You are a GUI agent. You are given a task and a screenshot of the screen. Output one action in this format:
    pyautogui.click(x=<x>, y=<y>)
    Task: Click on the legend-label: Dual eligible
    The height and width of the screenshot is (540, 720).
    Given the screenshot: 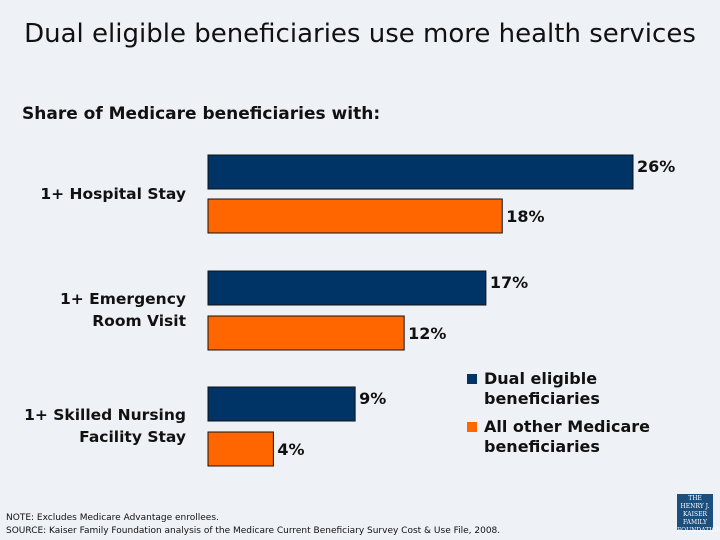 What is the action you would take?
    pyautogui.click(x=540, y=378)
    